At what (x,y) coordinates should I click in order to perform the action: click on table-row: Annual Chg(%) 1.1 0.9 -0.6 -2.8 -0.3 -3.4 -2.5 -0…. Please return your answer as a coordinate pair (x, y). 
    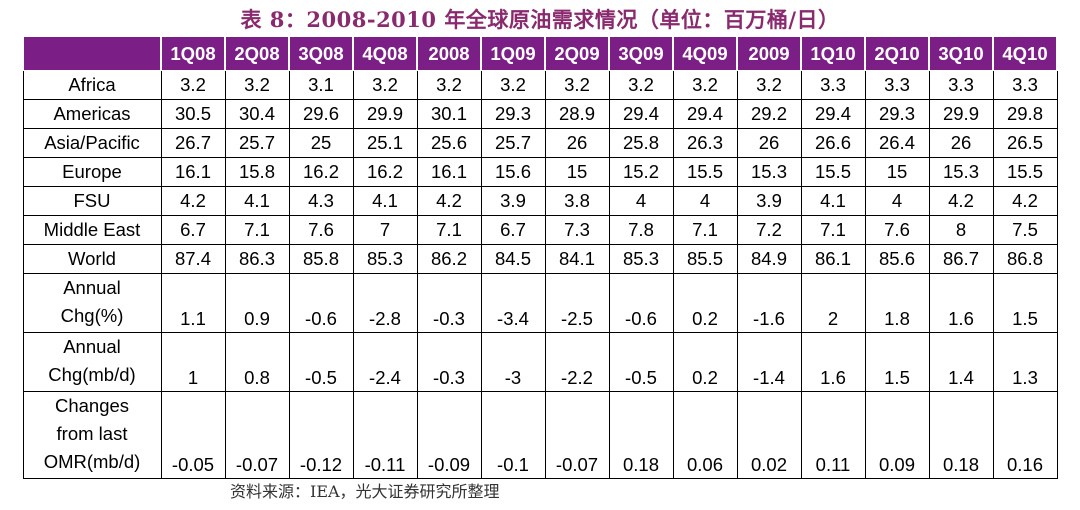
    Looking at the image, I should click on (540, 303).